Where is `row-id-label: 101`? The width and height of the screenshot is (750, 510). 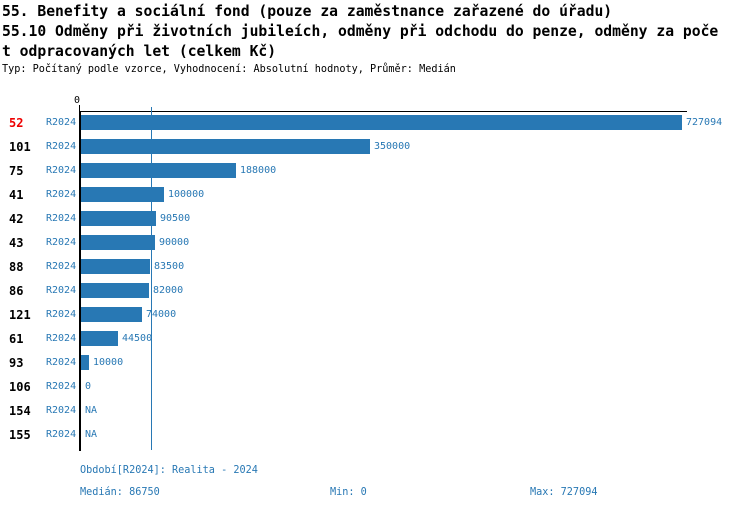 row-id-label: 101 is located at coordinates (20, 147).